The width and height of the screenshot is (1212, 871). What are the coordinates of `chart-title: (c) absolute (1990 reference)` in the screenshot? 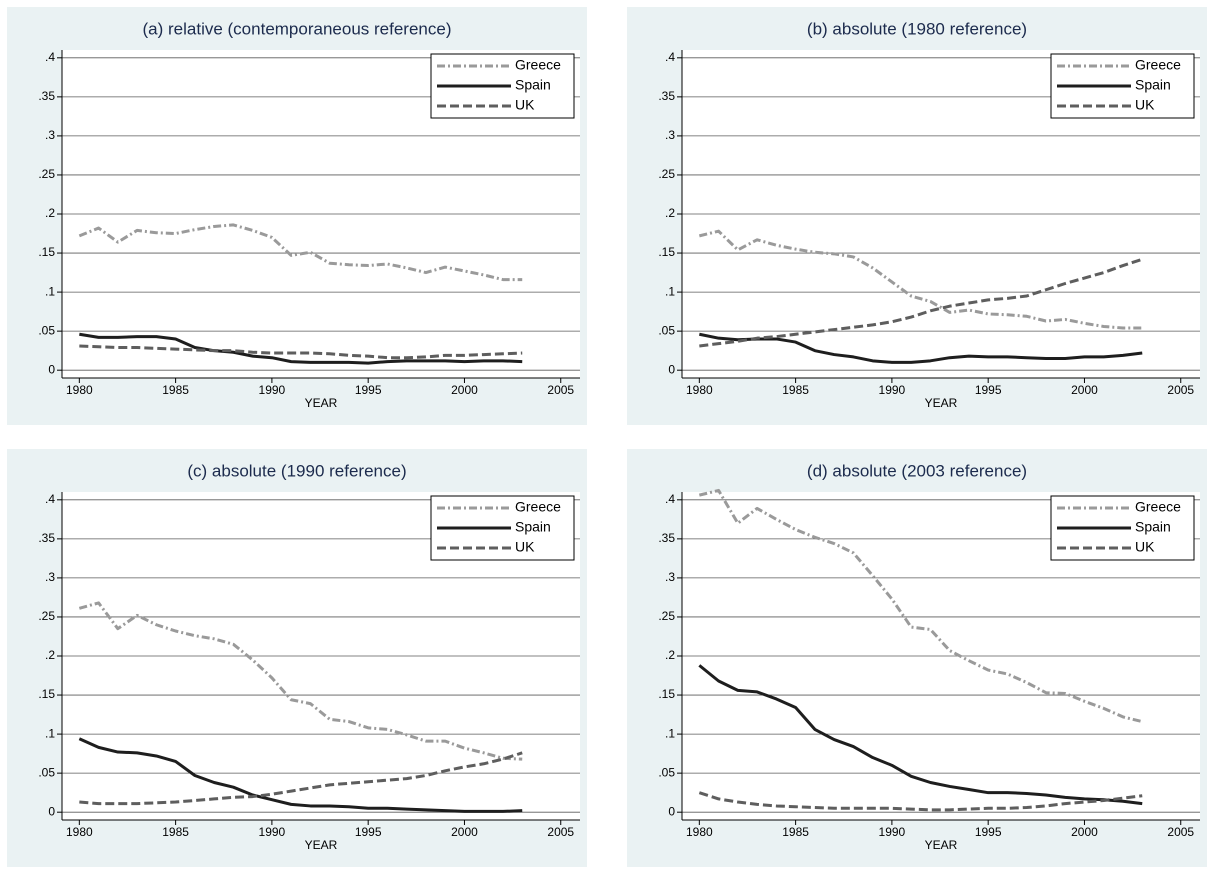 It's located at (296, 470).